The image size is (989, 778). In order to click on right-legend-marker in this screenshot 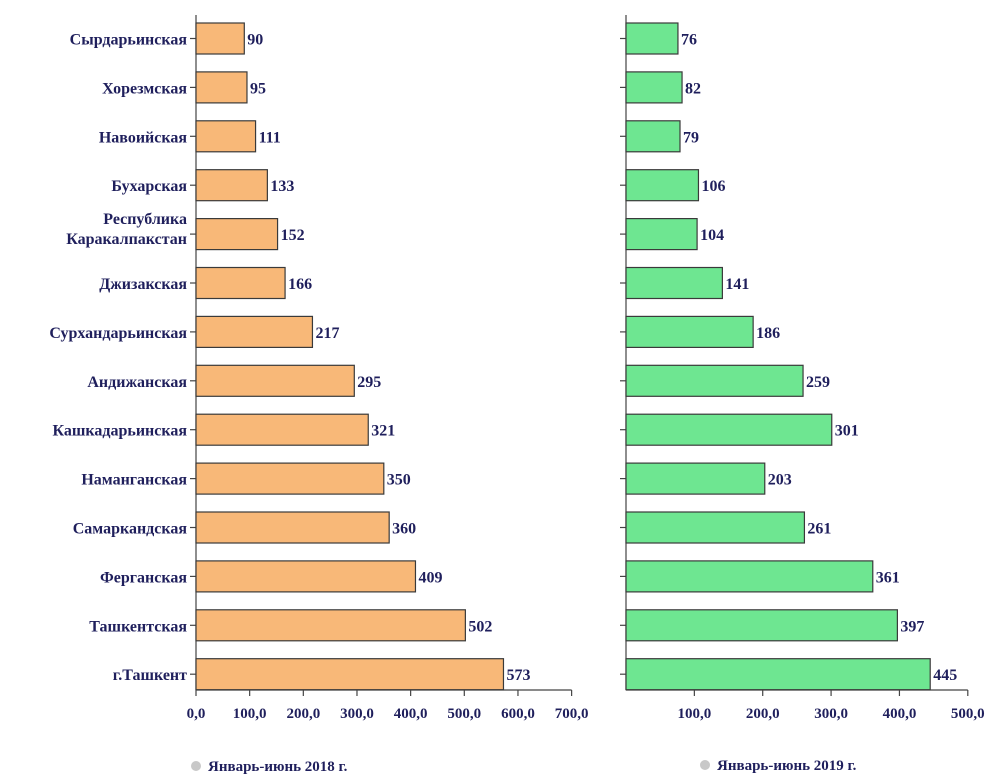, I will do `click(705, 765)`.